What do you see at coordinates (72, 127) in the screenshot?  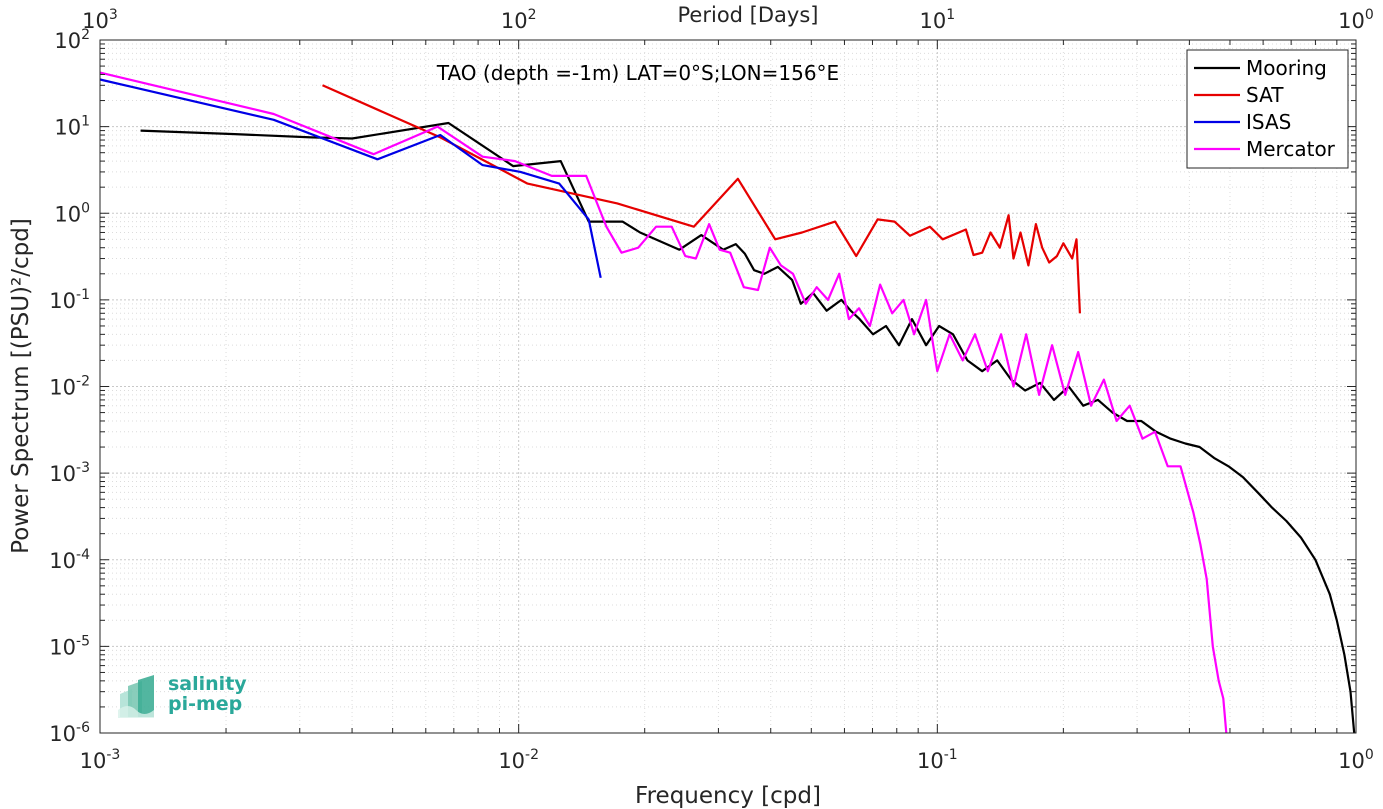 I see `y-tick-label: 101` at bounding box center [72, 127].